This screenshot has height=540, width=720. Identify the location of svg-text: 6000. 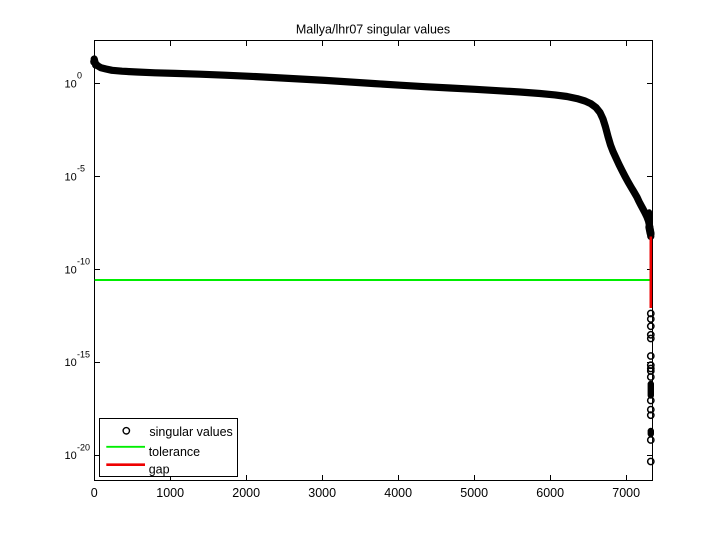
(550, 493).